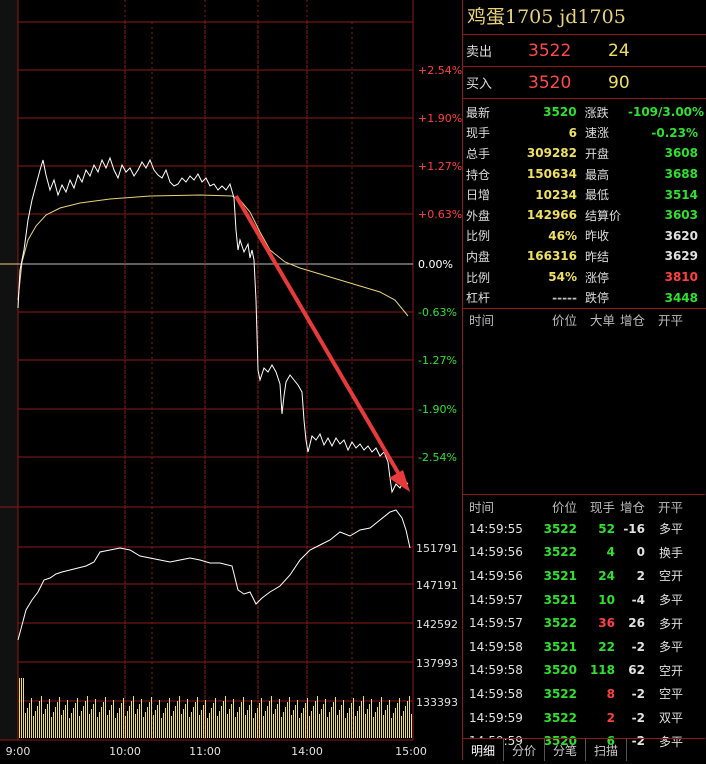 The height and width of the screenshot is (764, 706). Describe the element at coordinates (484, 750) in the screenshot. I see `tab-0: 明细` at that location.